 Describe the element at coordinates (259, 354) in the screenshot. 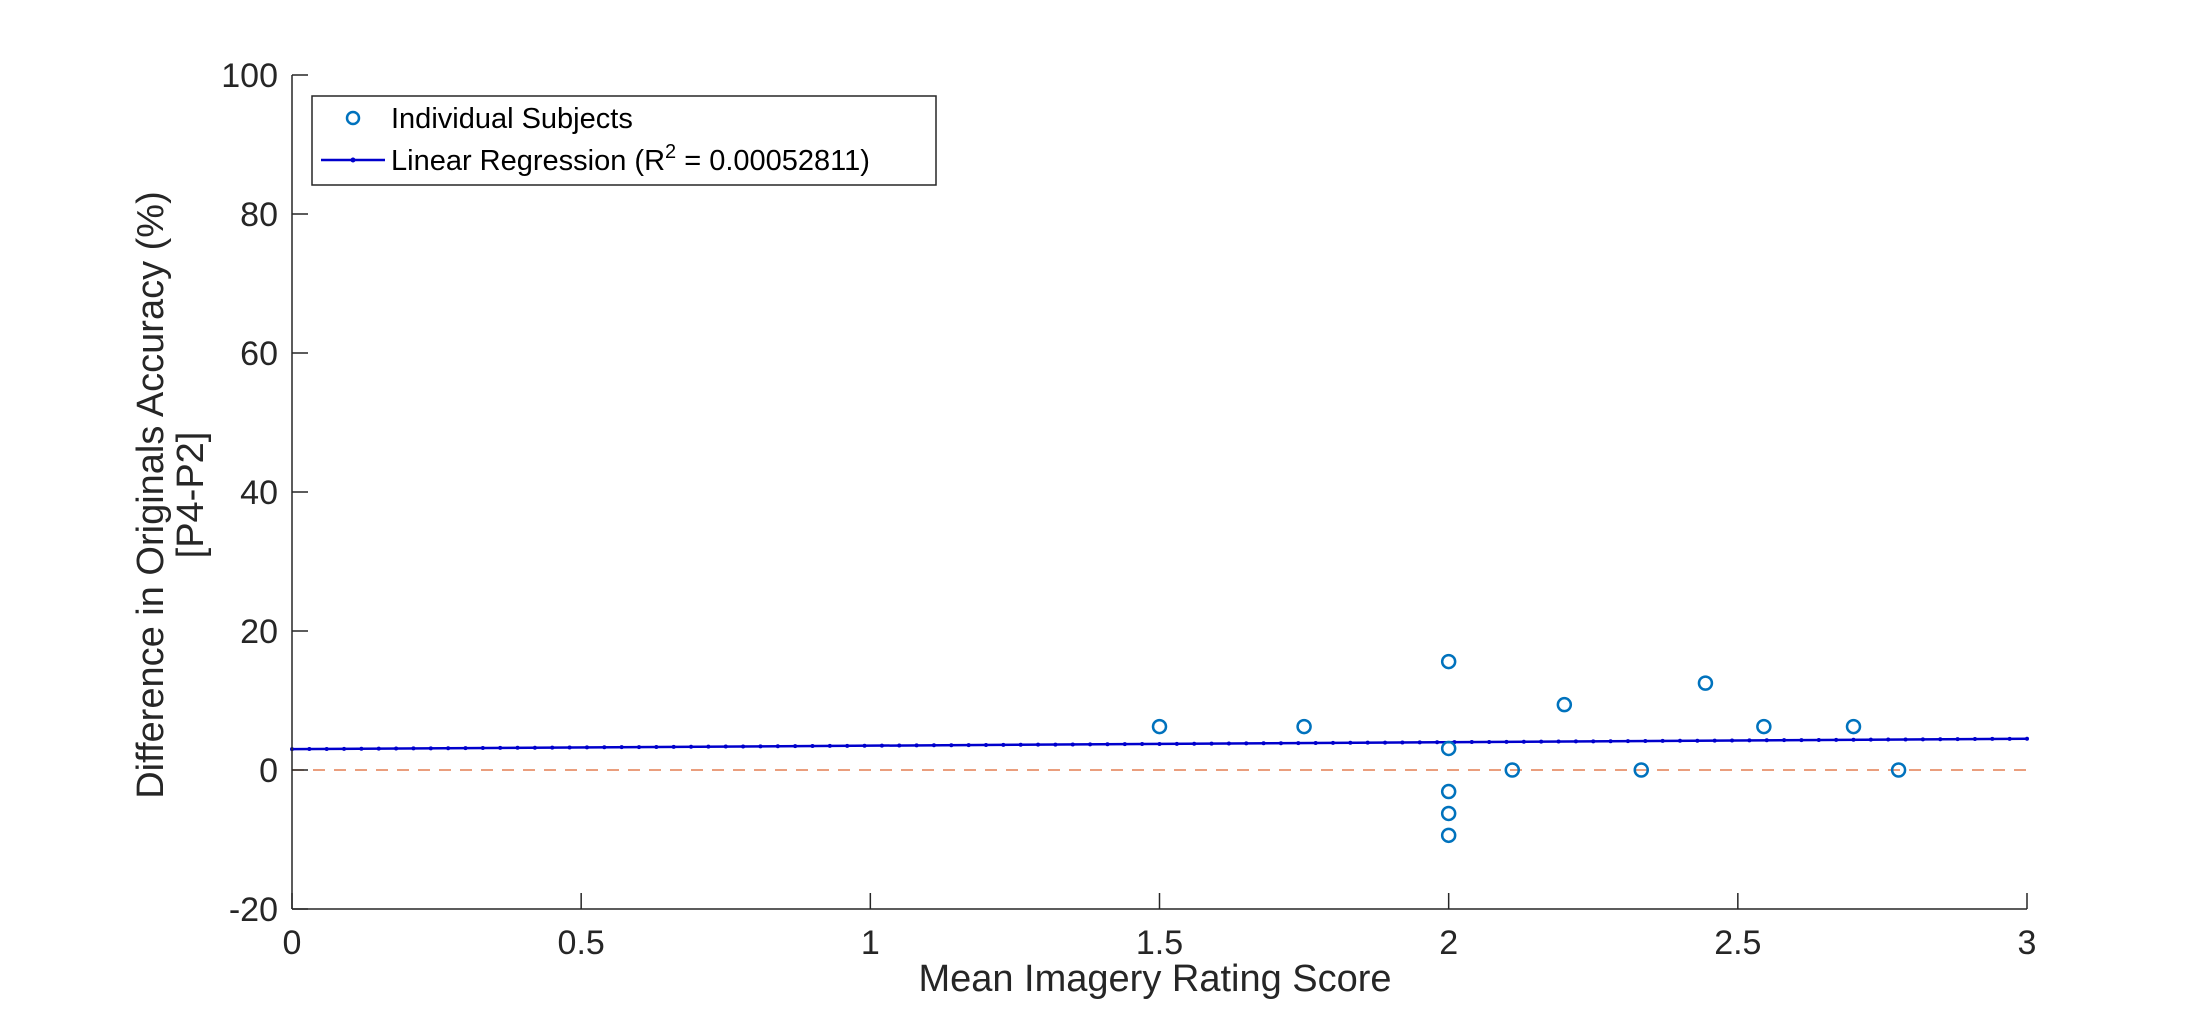

I see `y-tick-label: 60` at that location.